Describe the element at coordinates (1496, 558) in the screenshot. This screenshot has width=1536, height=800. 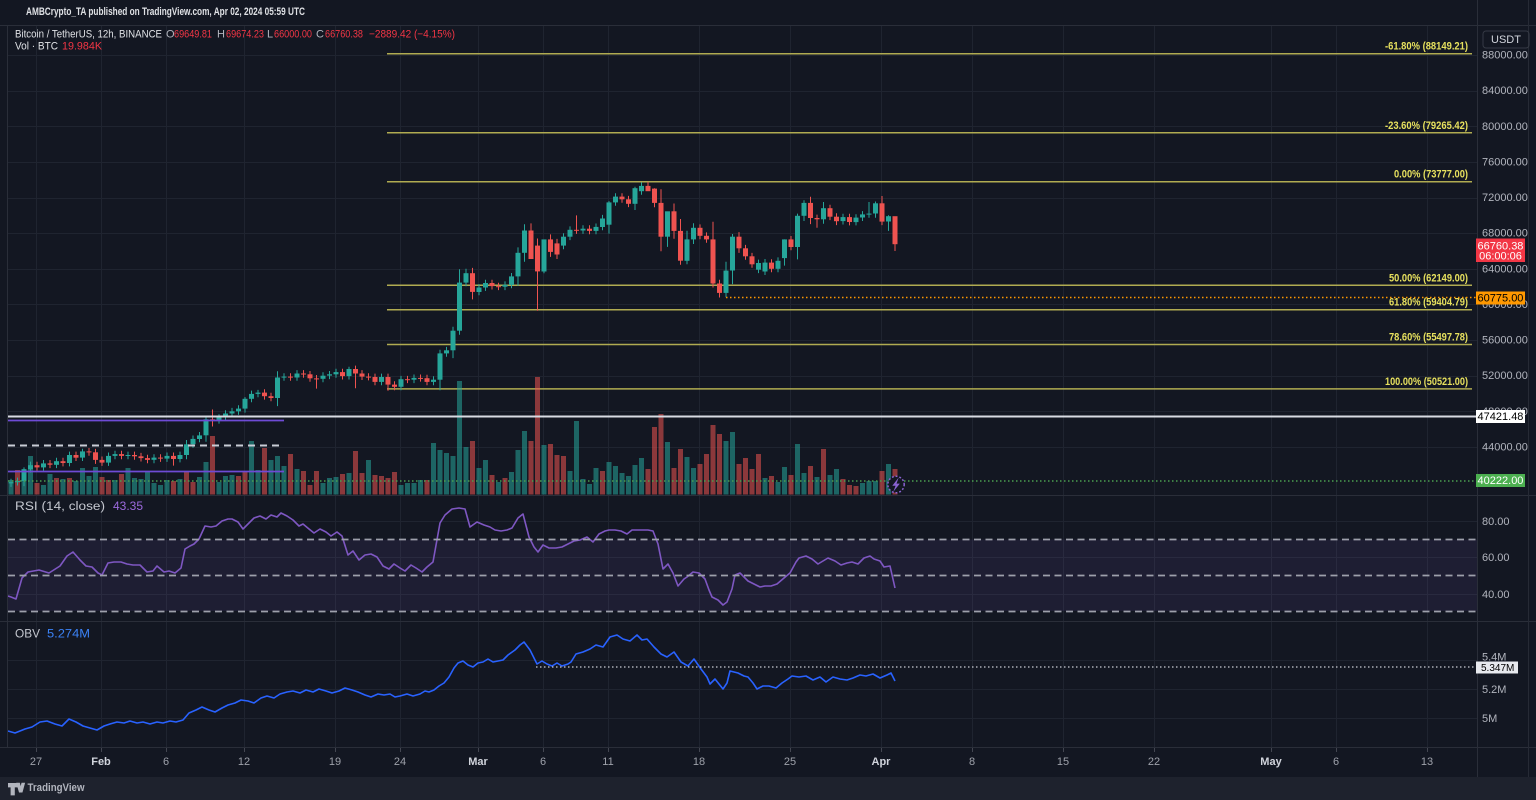
I see `svg-text: 60.00` at that location.